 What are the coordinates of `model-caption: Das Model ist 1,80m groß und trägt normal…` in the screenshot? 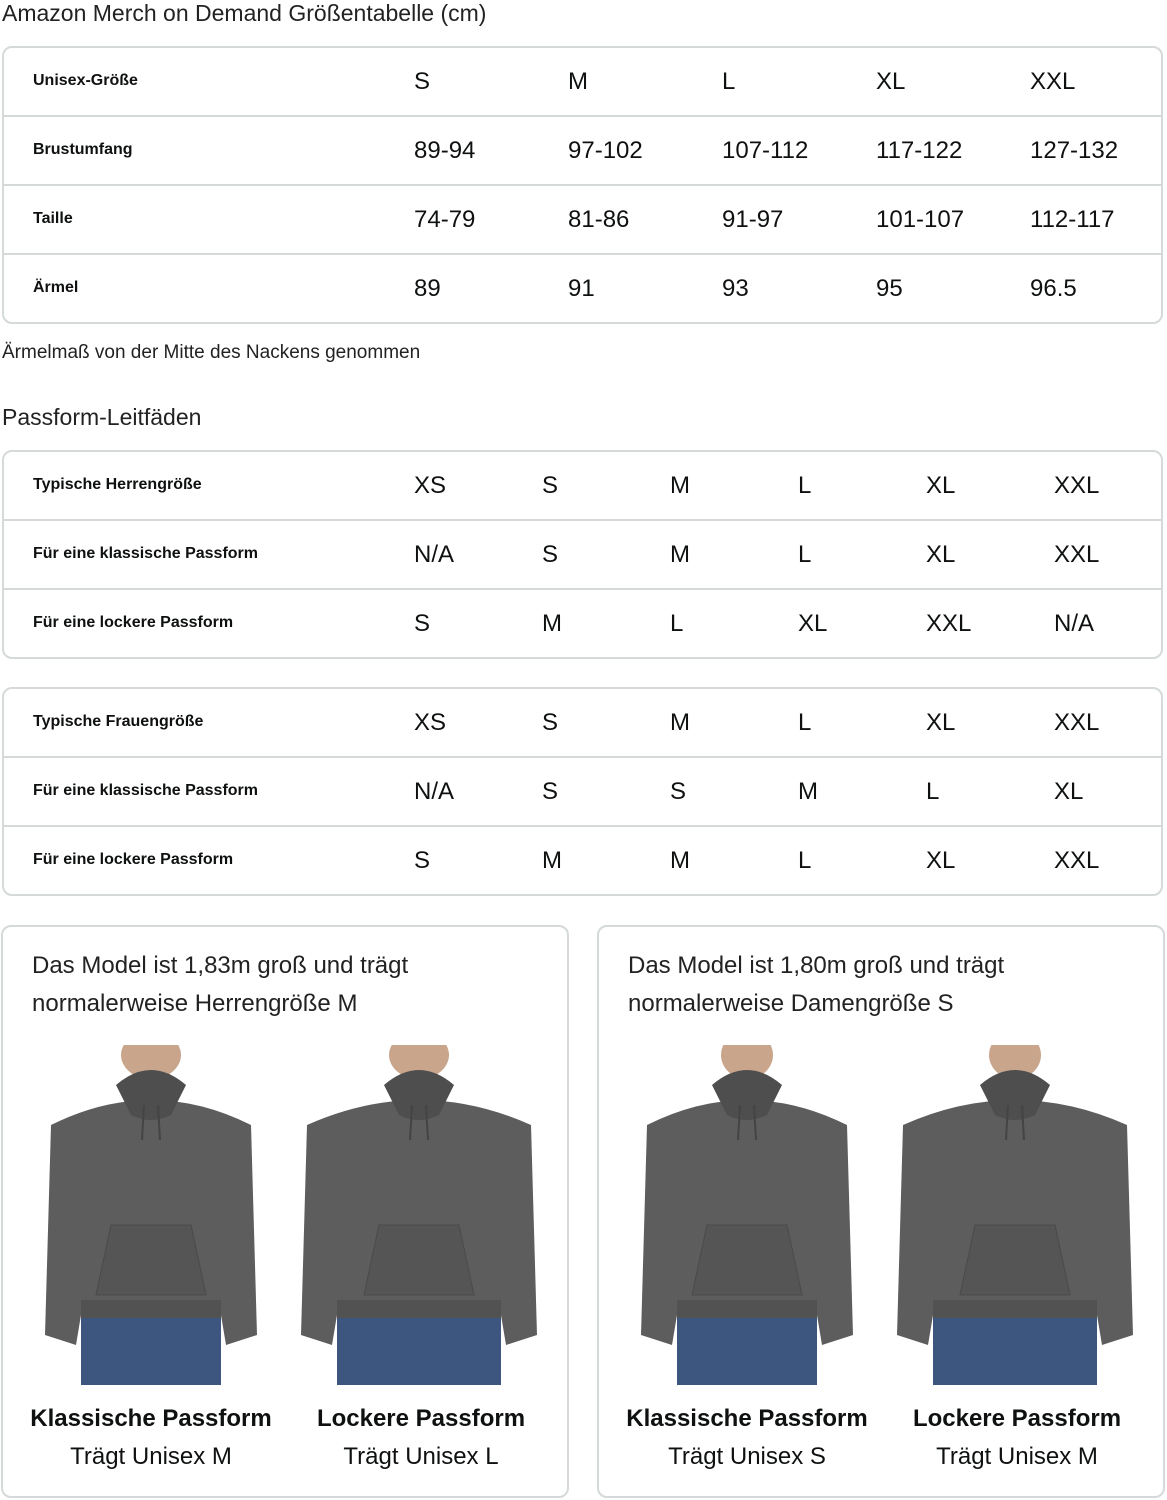 It's located at (888, 985).